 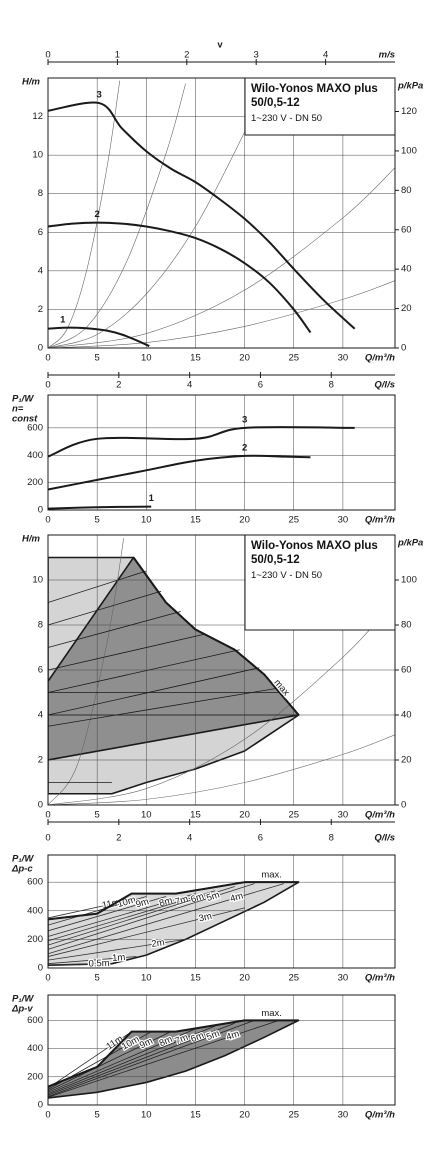 I want to click on y-tick-label: 200, so click(x=35, y=1076).